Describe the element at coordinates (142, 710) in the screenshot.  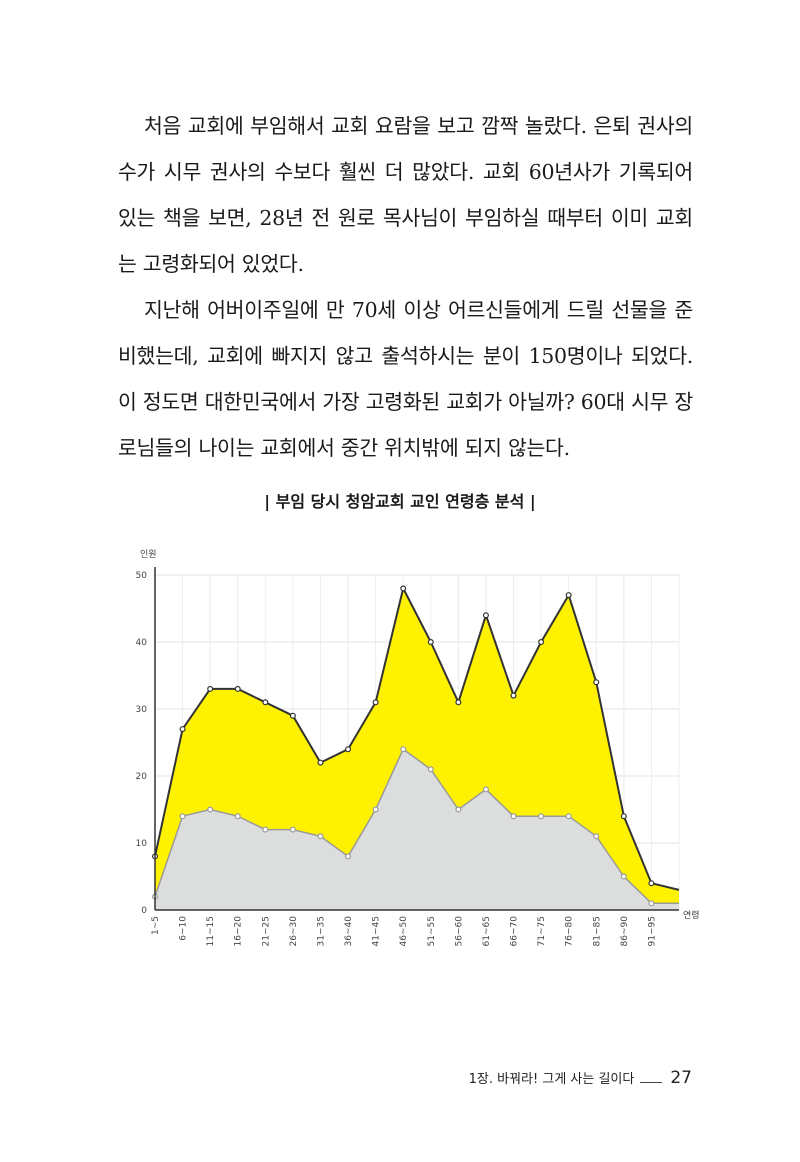
I see `y-tick-label: 30` at that location.